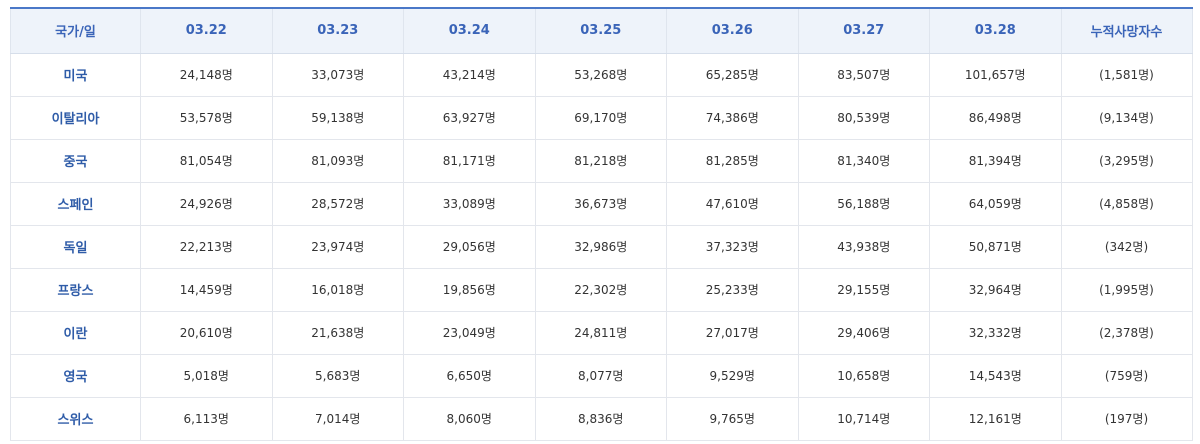  Describe the element at coordinates (1126, 118) in the screenshot. I see `cumulative-deaths-cell: (9,134명)` at that location.